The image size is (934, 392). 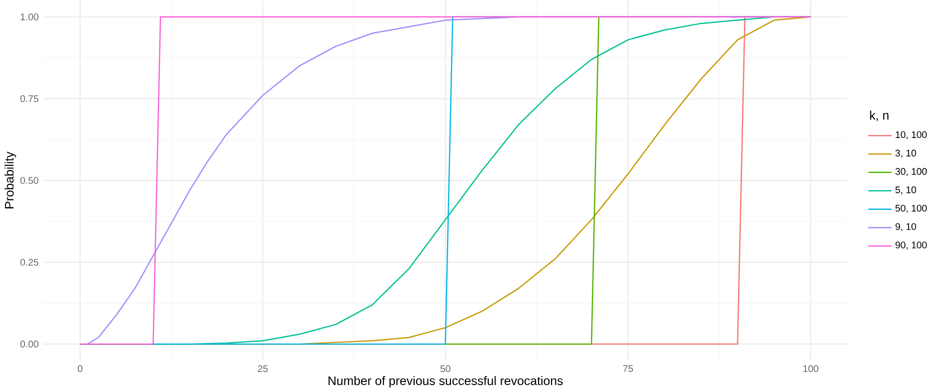 I want to click on x-tick-label: 25, so click(x=263, y=368).